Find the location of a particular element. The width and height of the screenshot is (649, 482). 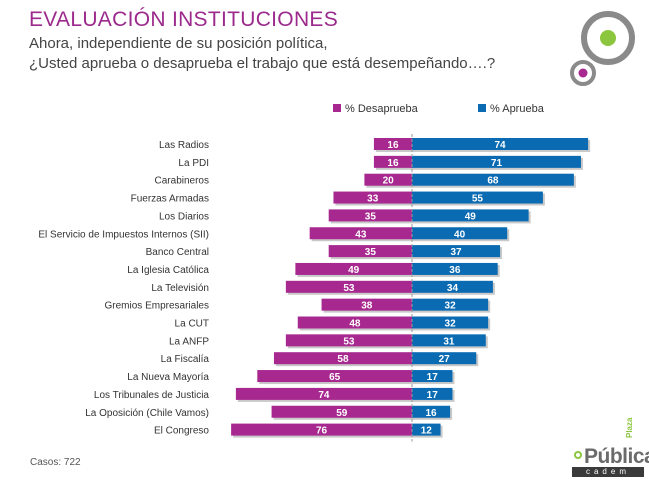

data-label-aprueba: 71 is located at coordinates (497, 163).